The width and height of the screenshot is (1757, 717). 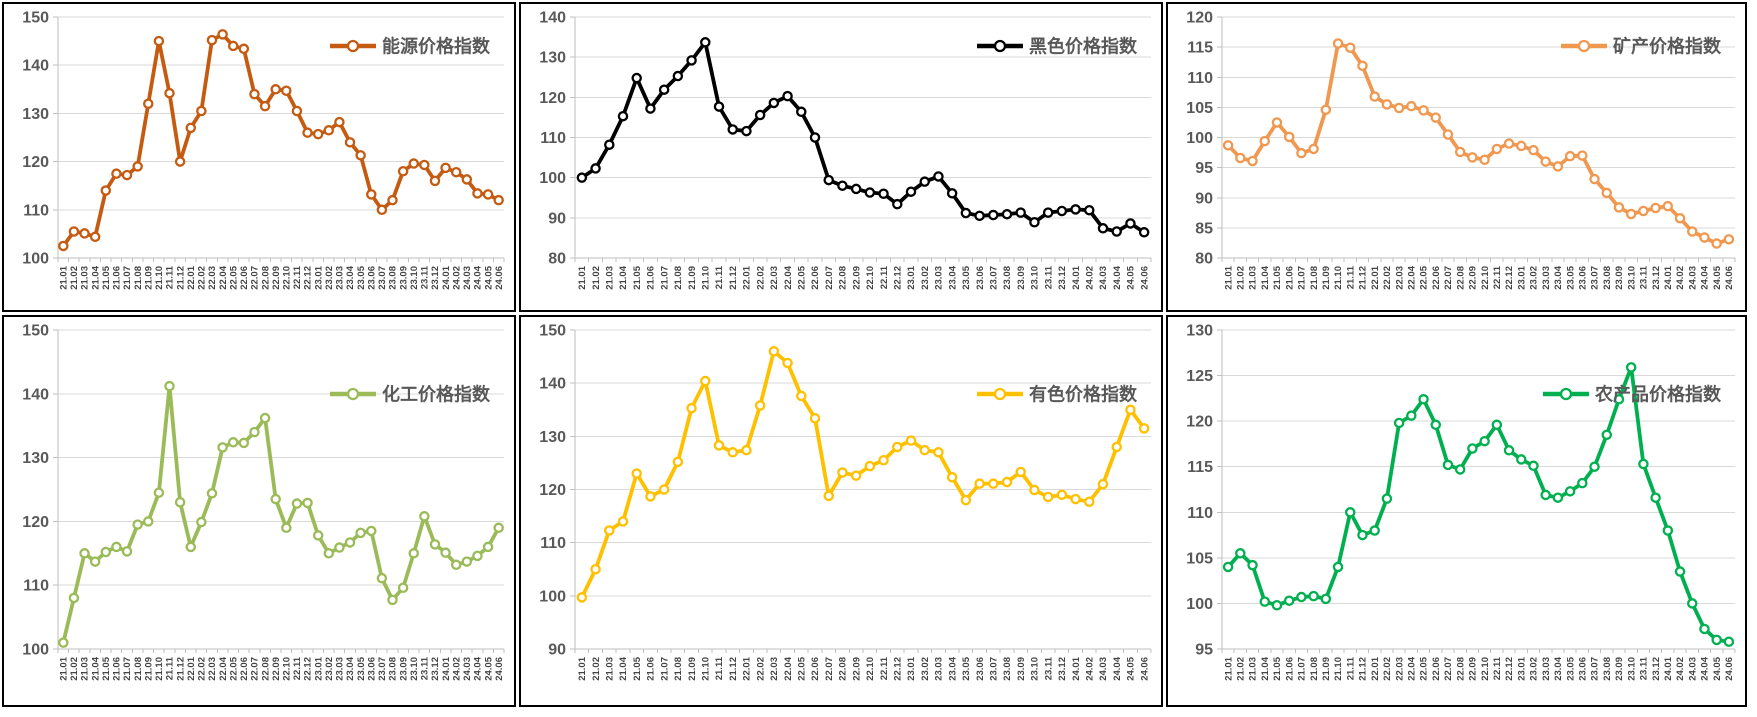 What do you see at coordinates (897, 278) in the screenshot?
I see `x-axis-label: 22.12` at bounding box center [897, 278].